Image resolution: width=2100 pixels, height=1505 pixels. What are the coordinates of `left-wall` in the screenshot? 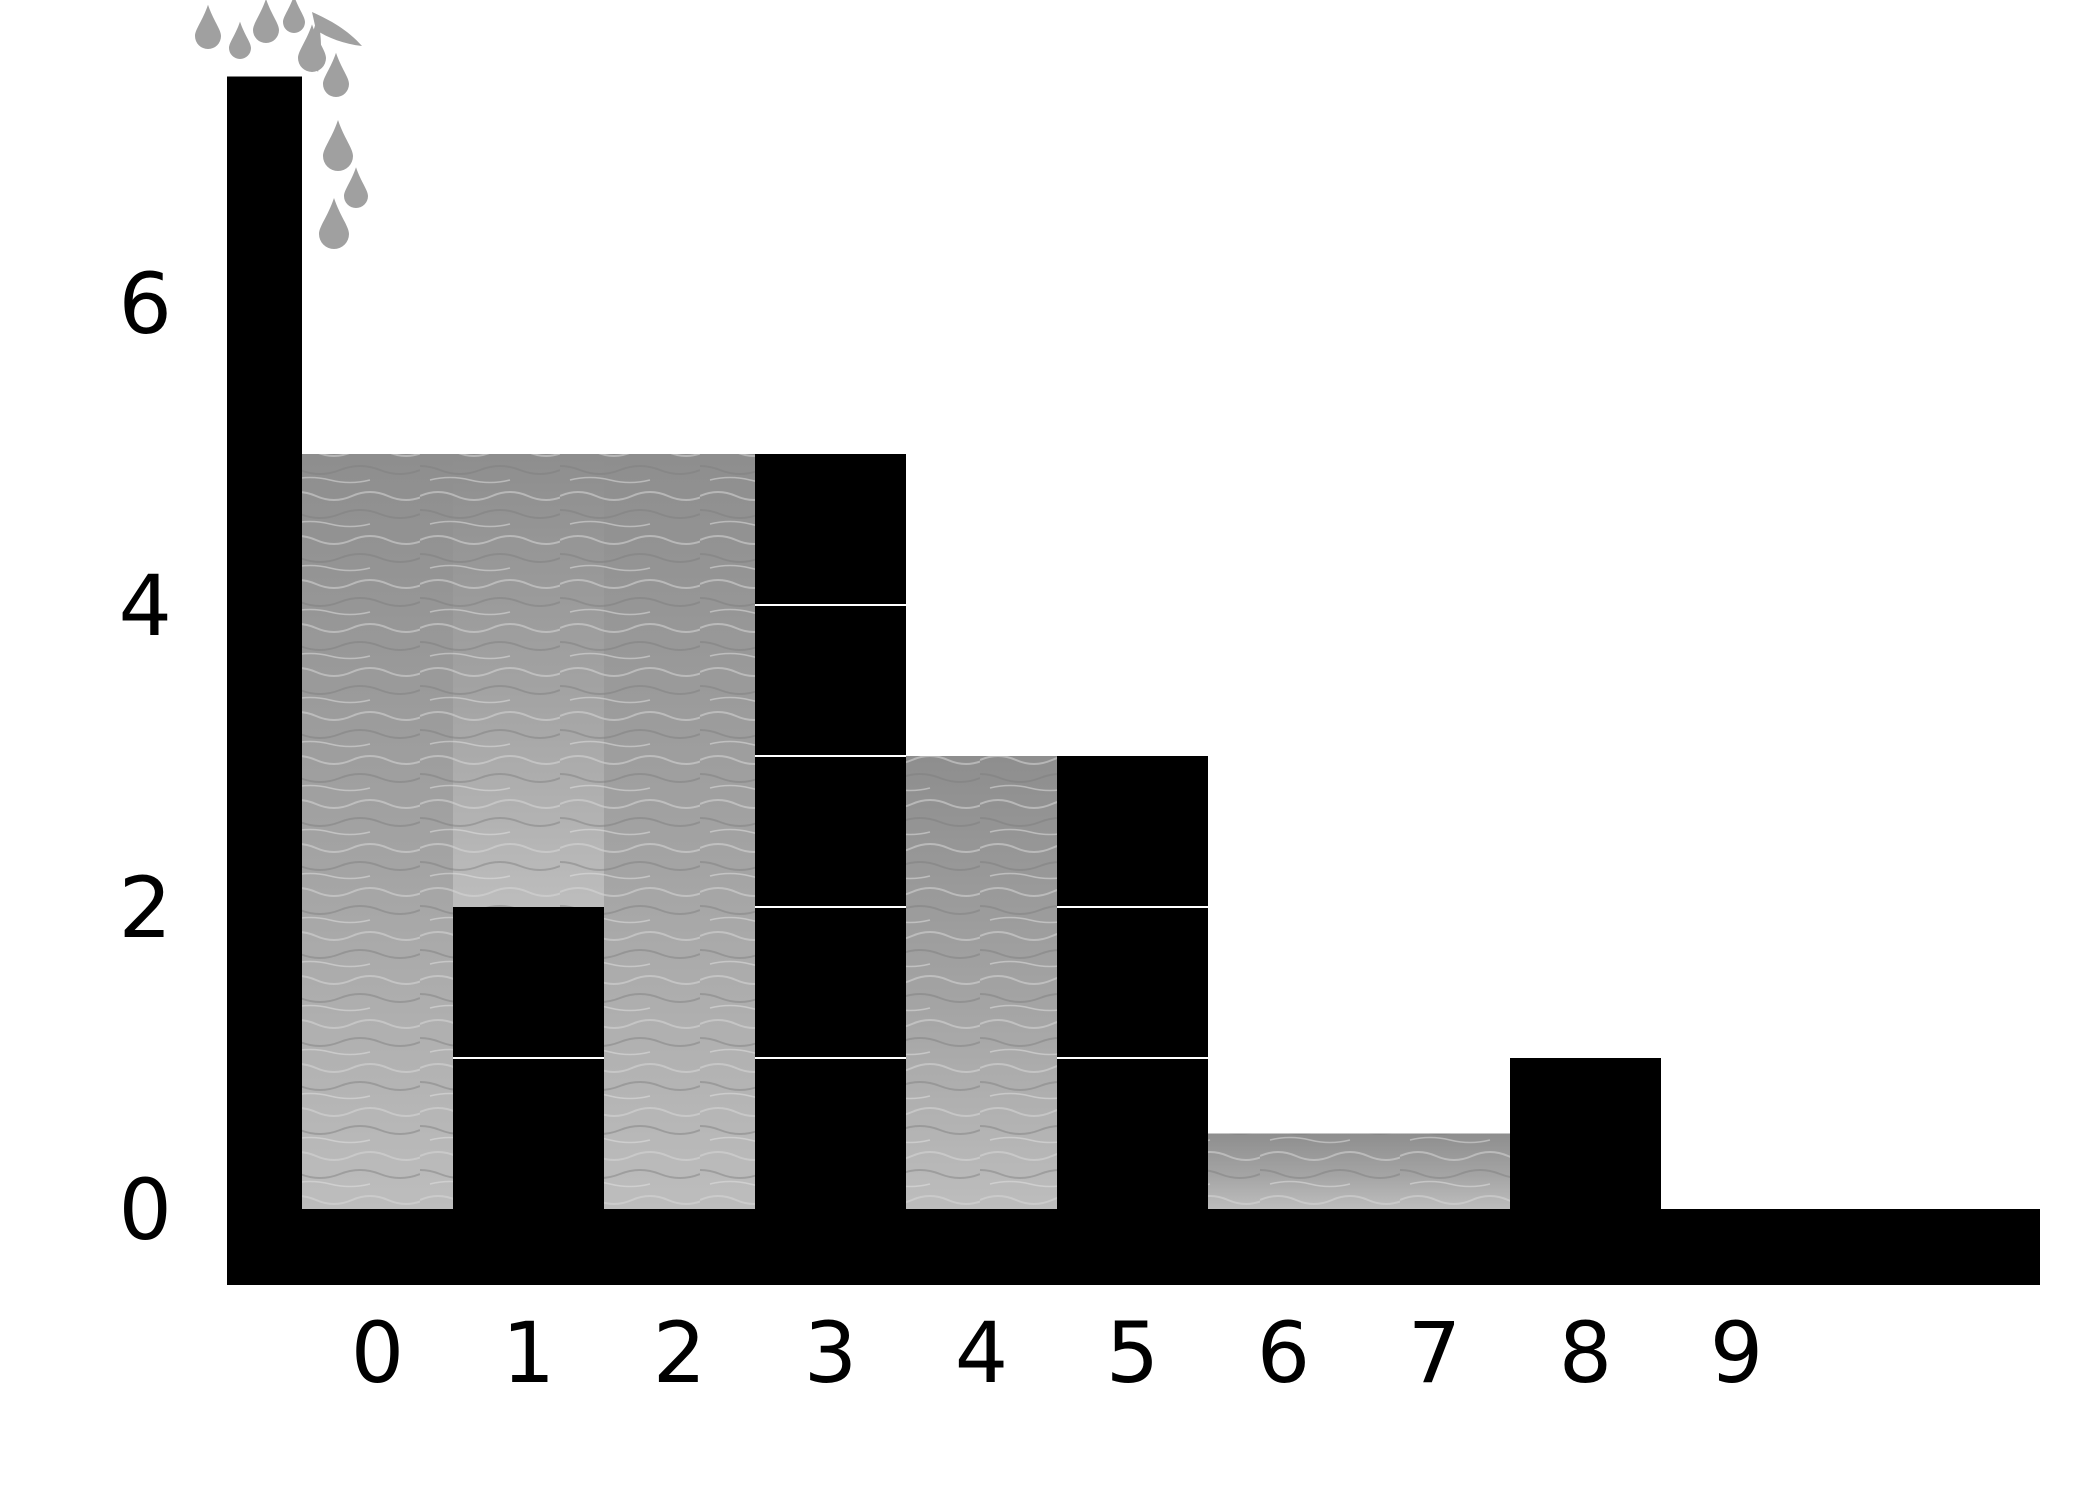 It's located at (264, 680).